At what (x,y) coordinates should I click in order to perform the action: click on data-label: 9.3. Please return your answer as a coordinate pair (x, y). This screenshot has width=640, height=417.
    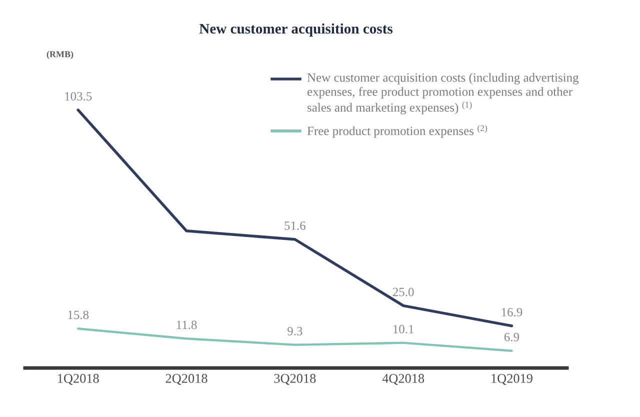
    Looking at the image, I should click on (295, 331).